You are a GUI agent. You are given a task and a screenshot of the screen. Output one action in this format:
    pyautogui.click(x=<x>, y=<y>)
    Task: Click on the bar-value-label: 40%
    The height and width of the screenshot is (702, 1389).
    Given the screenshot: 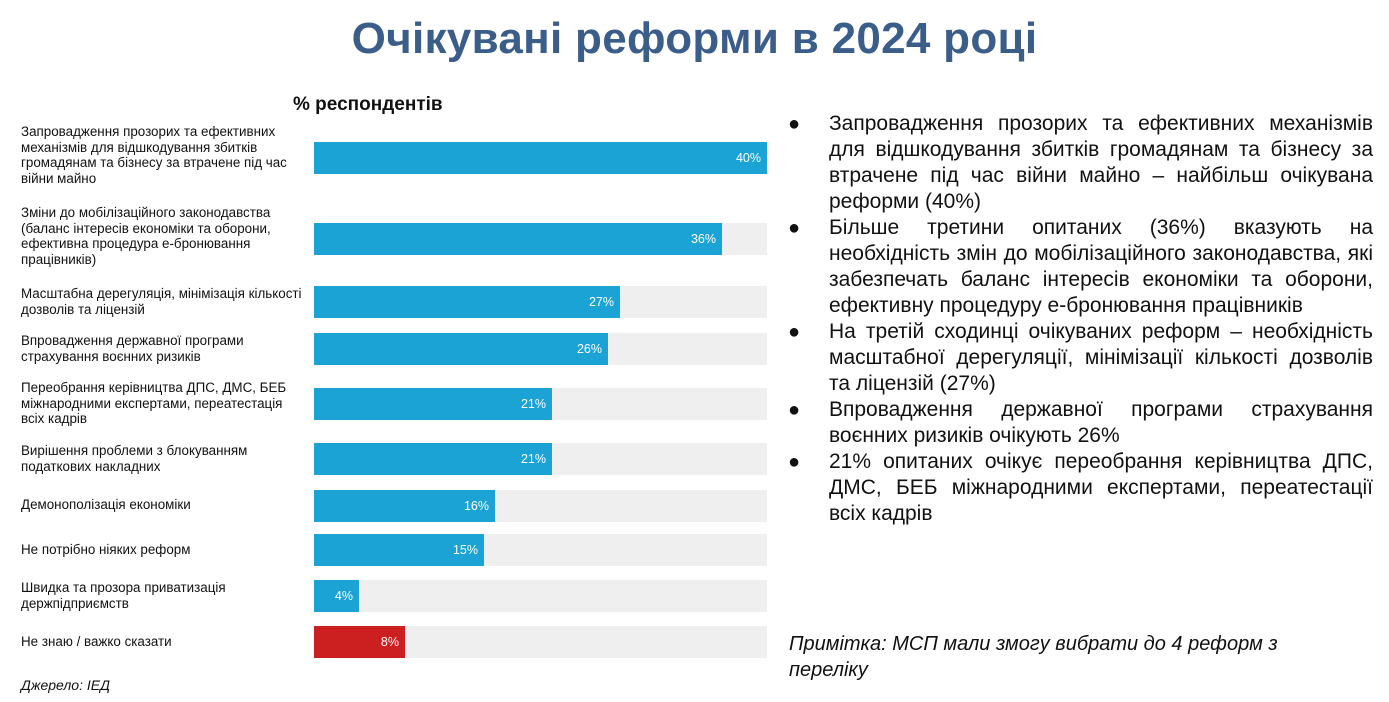 What is the action you would take?
    pyautogui.click(x=748, y=158)
    